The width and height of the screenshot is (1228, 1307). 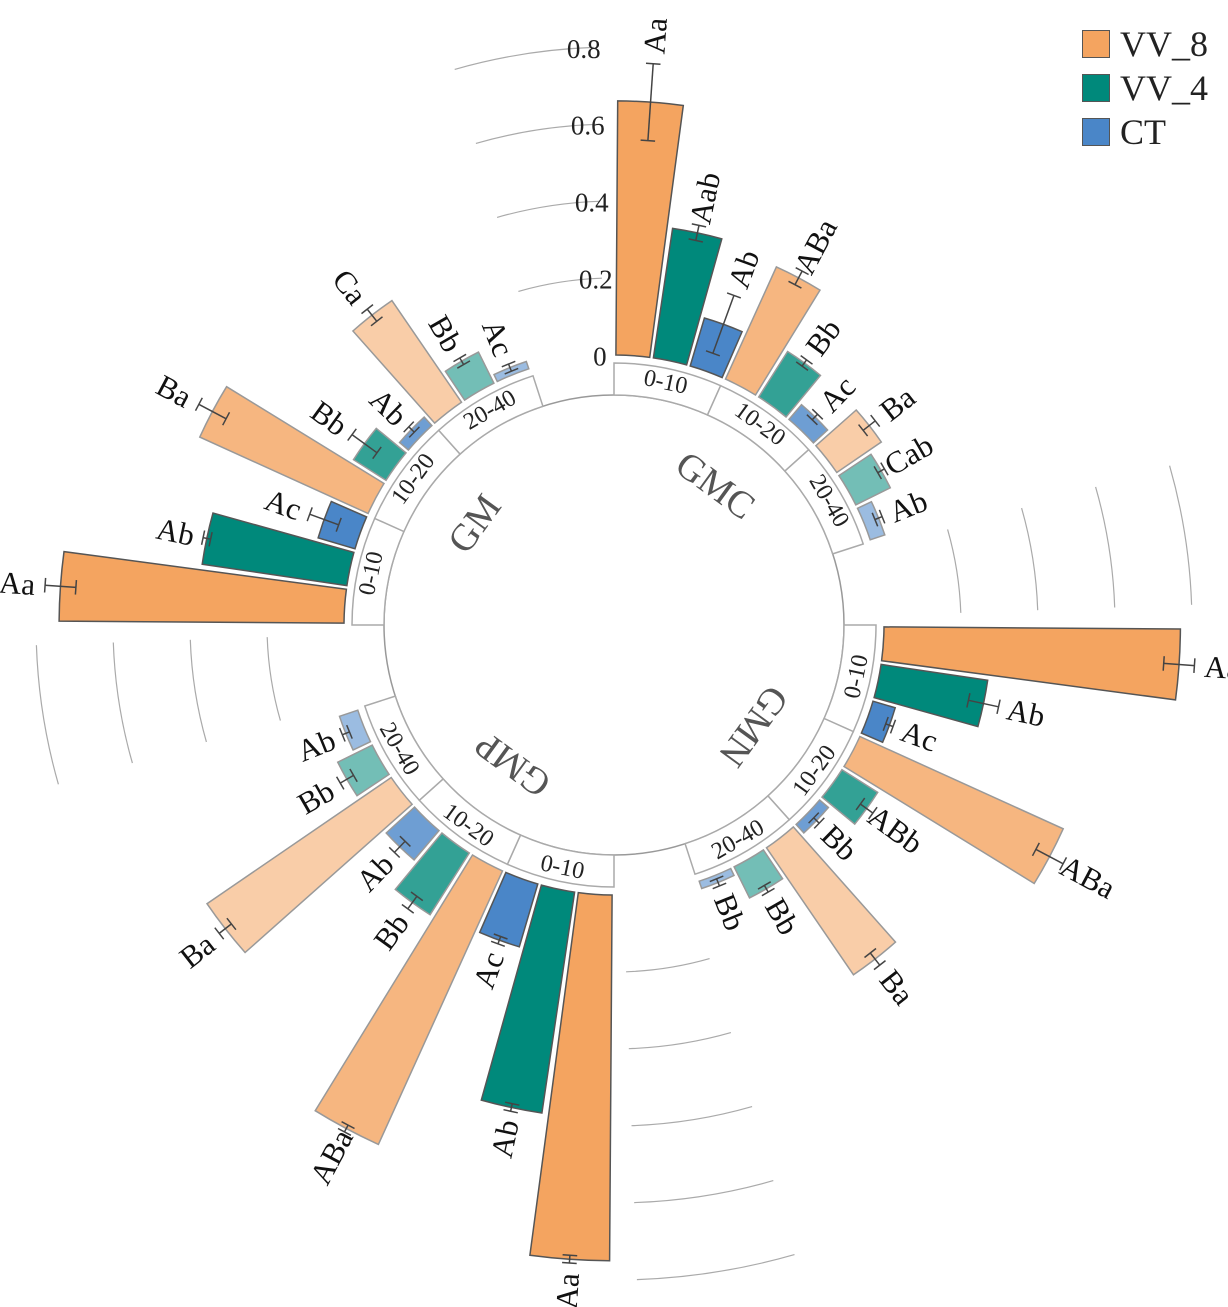 What do you see at coordinates (508, 909) in the screenshot?
I see `bar-gmp-0-10-ct` at bounding box center [508, 909].